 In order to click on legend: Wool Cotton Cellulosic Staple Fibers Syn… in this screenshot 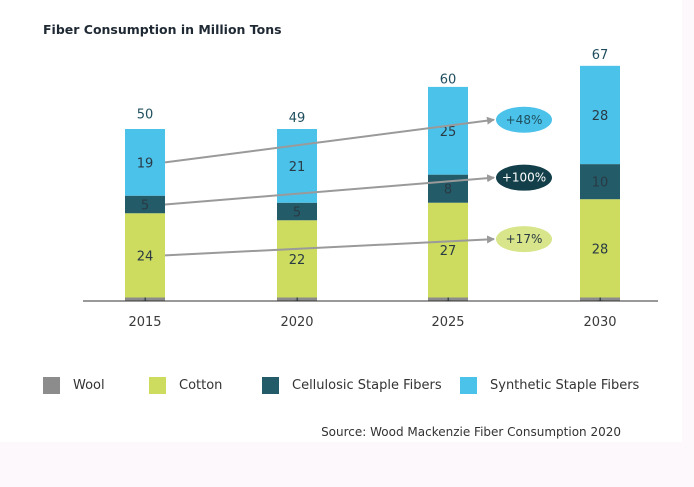, I will do `click(341, 385)`.